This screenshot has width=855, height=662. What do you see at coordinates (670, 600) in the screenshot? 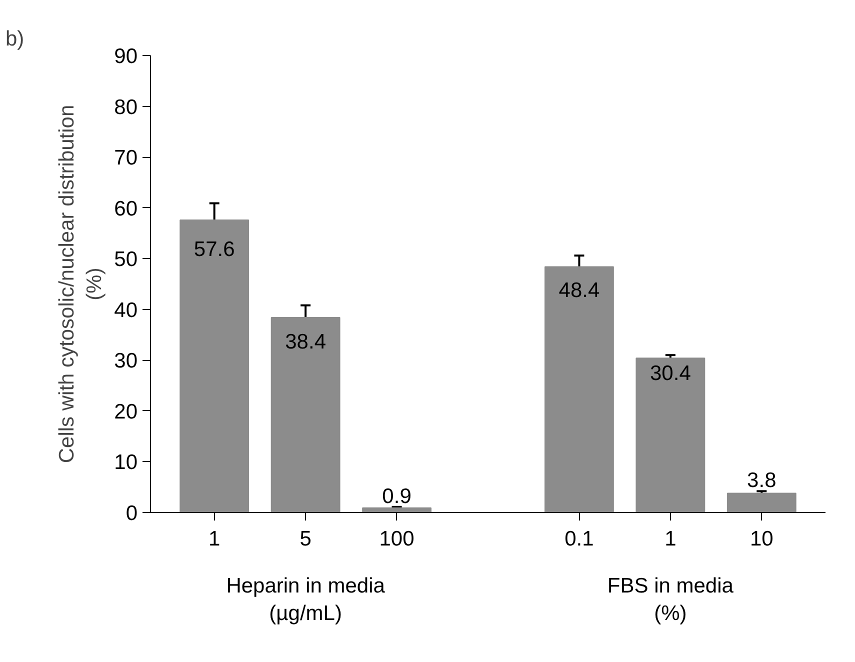
I see `text: FBS in media (%)` at bounding box center [670, 600].